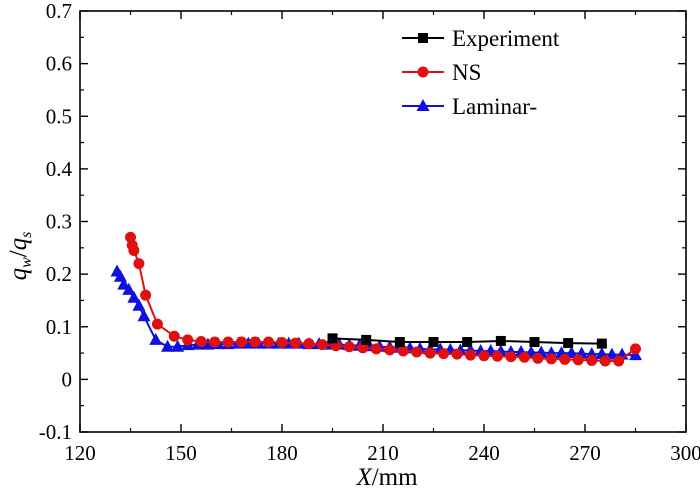 Image resolution: width=700 pixels, height=495 pixels. Describe the element at coordinates (494, 106) in the screenshot. I see `legend-label: Laminar-` at that location.